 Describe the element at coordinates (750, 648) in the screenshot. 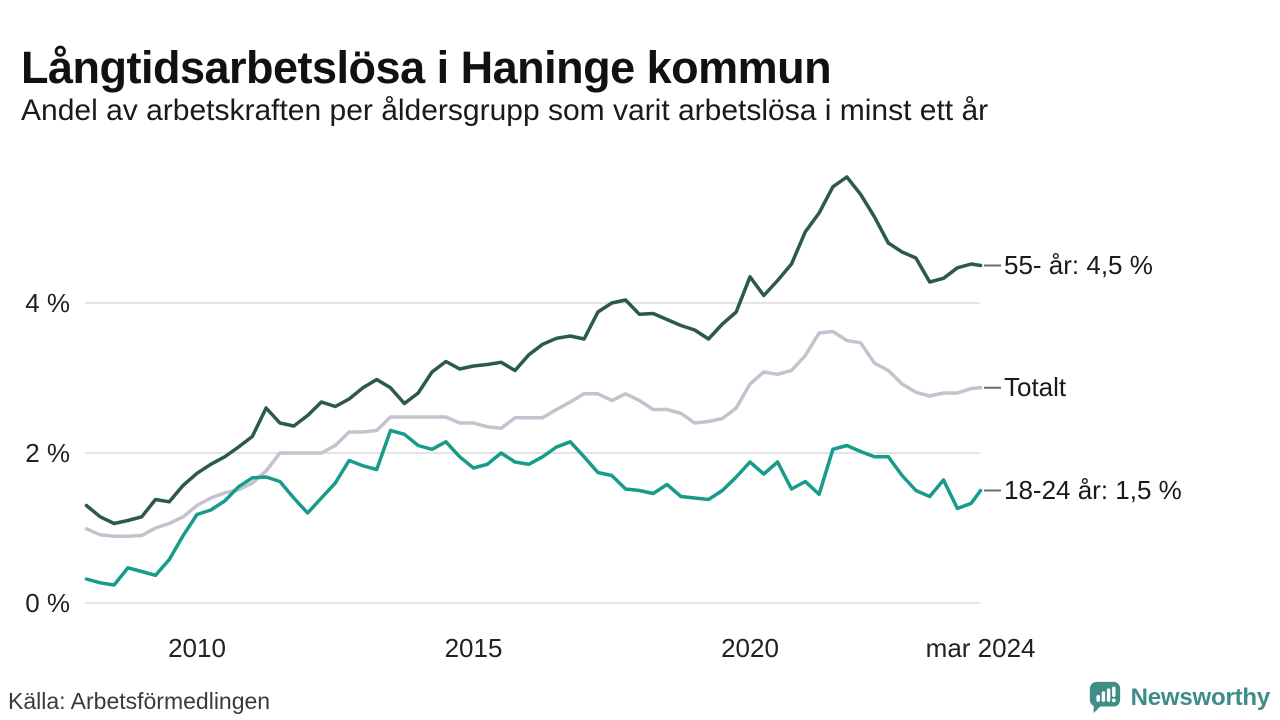

I see `x-tick-label: 2020` at that location.